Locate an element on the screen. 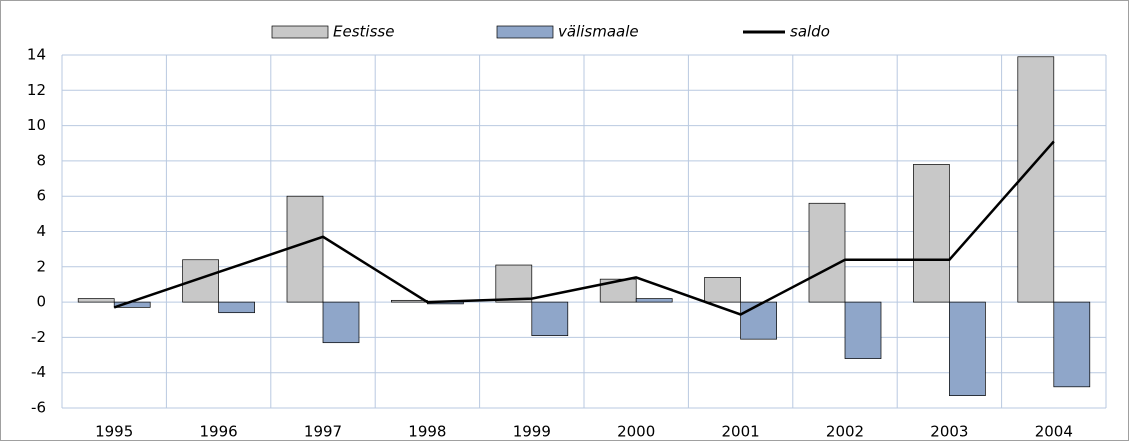  y-tick-label: 6 is located at coordinates (41, 196).